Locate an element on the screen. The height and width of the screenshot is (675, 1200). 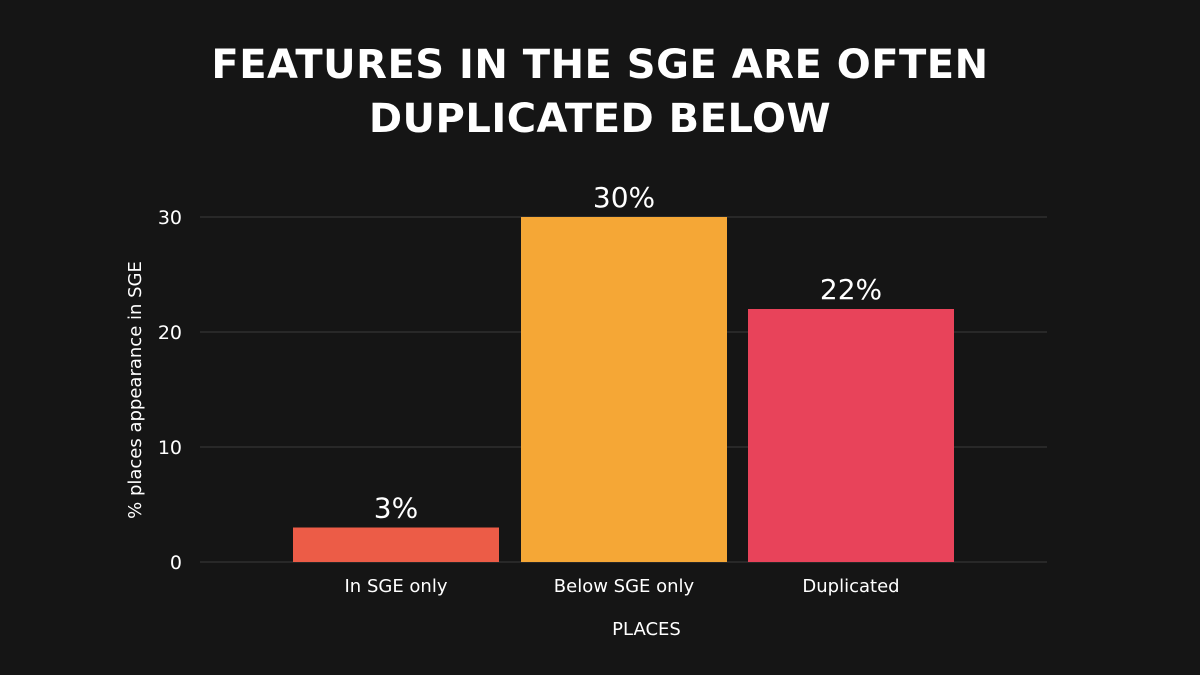
y-tick-label: 30 is located at coordinates (170, 218).